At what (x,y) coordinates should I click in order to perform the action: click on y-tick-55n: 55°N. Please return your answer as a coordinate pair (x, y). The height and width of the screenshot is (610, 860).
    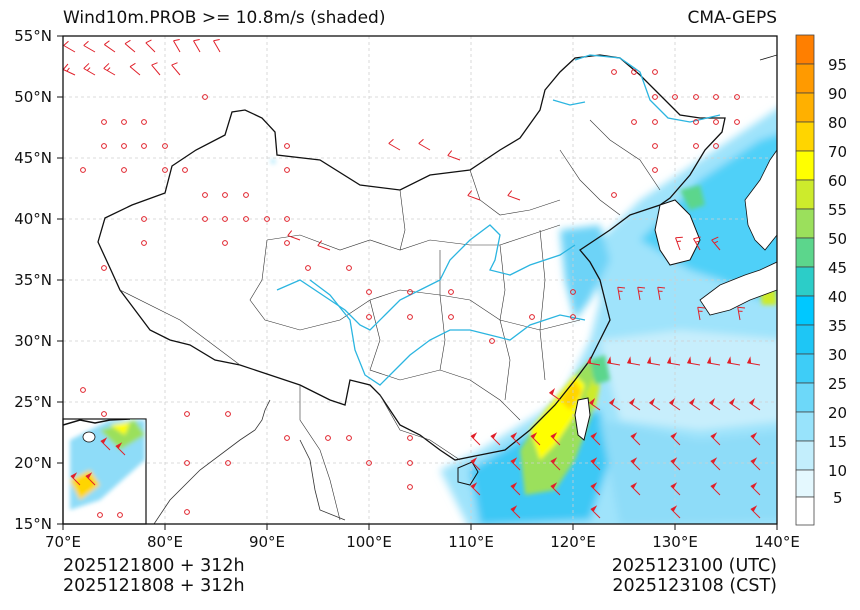
    Looking at the image, I should click on (33, 36).